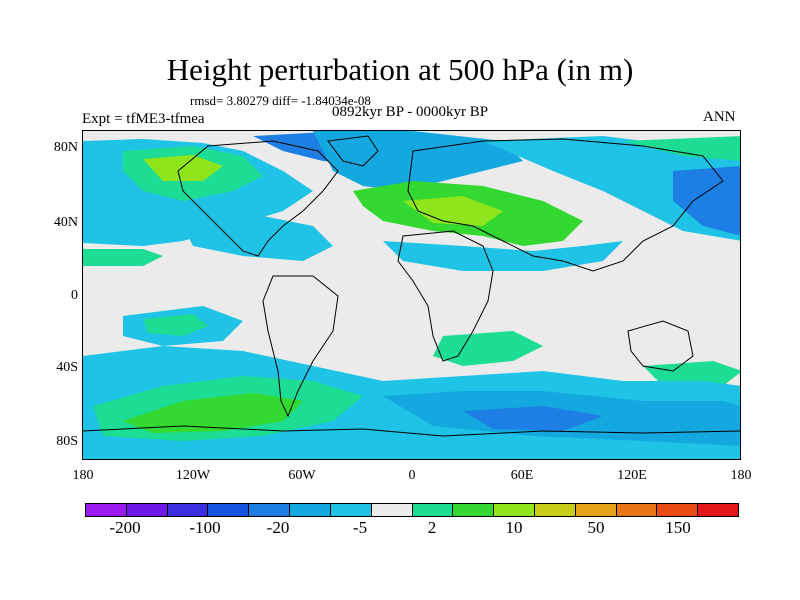  Describe the element at coordinates (445, 296) in the screenshot. I see `coastline-africa` at that location.